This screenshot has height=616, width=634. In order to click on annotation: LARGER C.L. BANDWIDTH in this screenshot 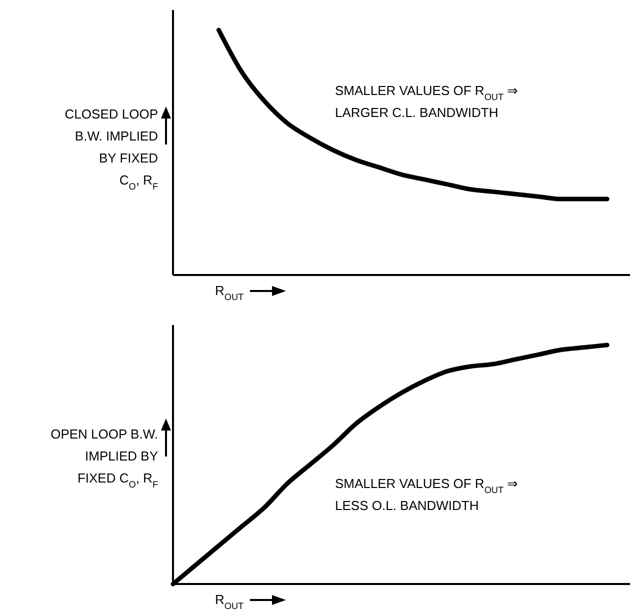, I will do `click(416, 112)`.